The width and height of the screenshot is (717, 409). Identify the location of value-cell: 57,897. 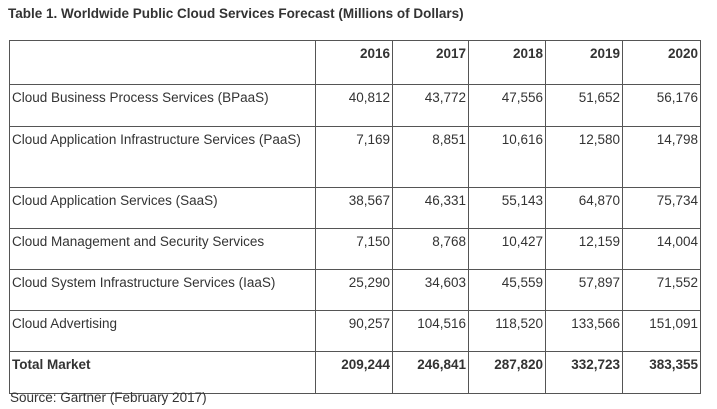
(584, 290).